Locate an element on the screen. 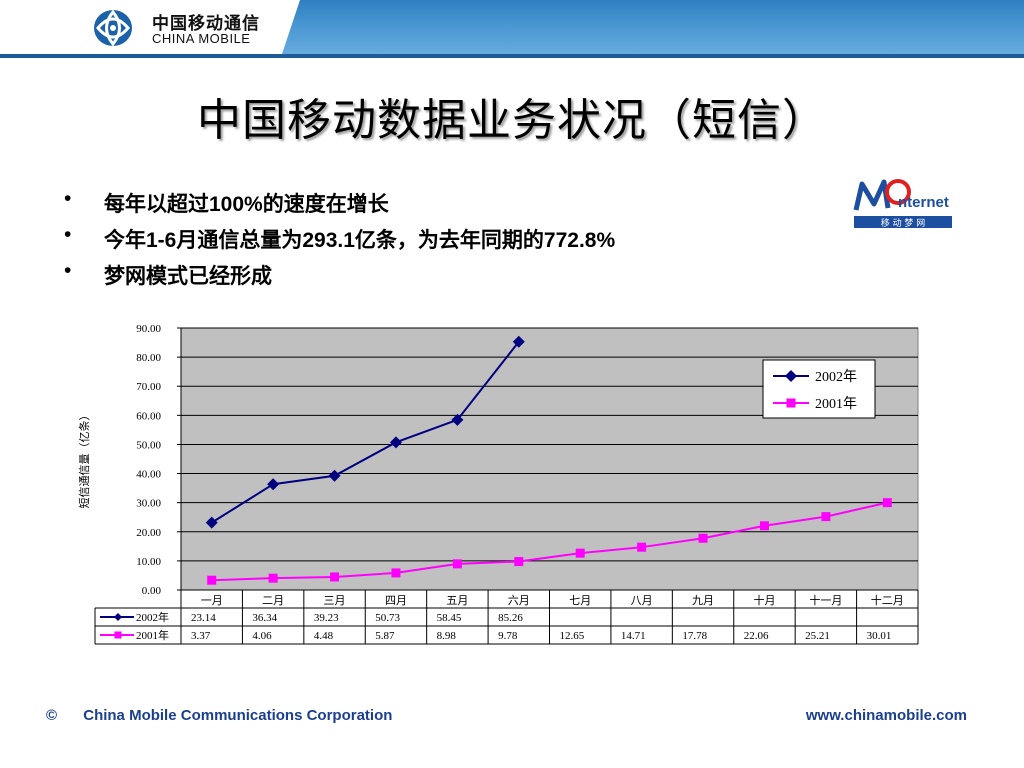 This screenshot has height=768, width=1024. x-category-label: 八月 is located at coordinates (642, 600).